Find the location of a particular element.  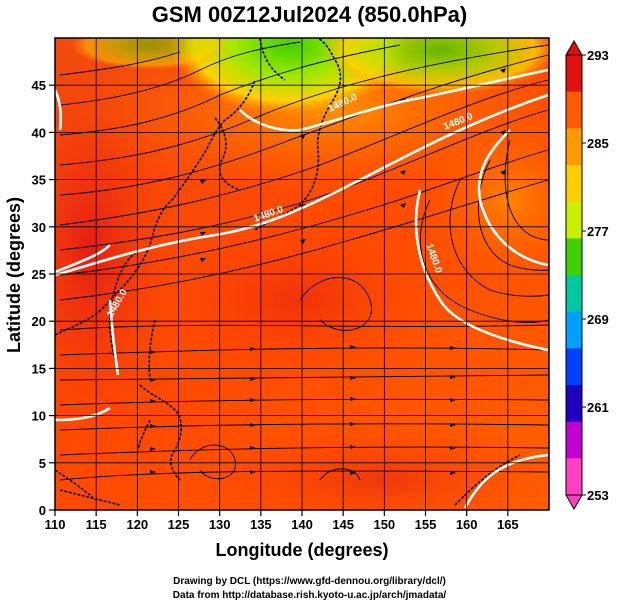

x-tick-label: 150 is located at coordinates (384, 524).